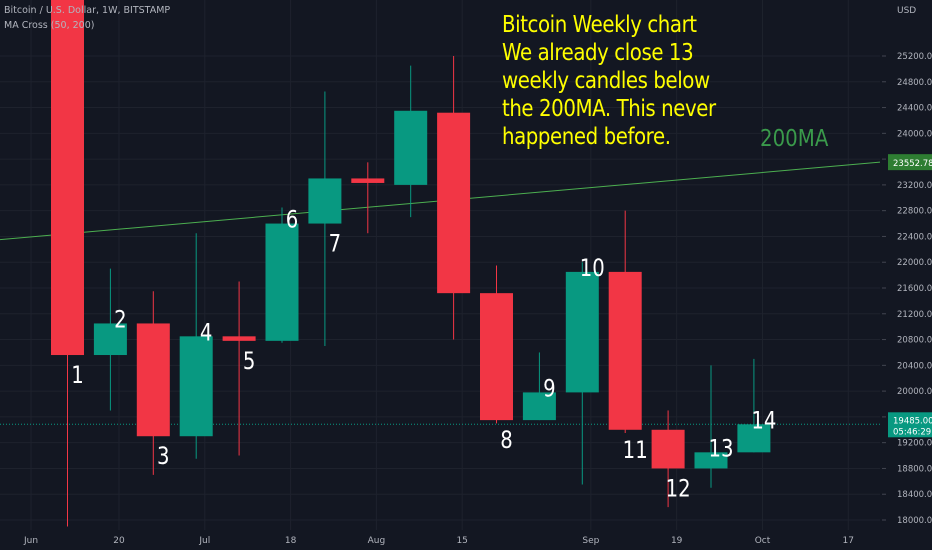 This screenshot has width=932, height=550. What do you see at coordinates (914, 392) in the screenshot?
I see `price-tick-label: 20000.00` at bounding box center [914, 392].